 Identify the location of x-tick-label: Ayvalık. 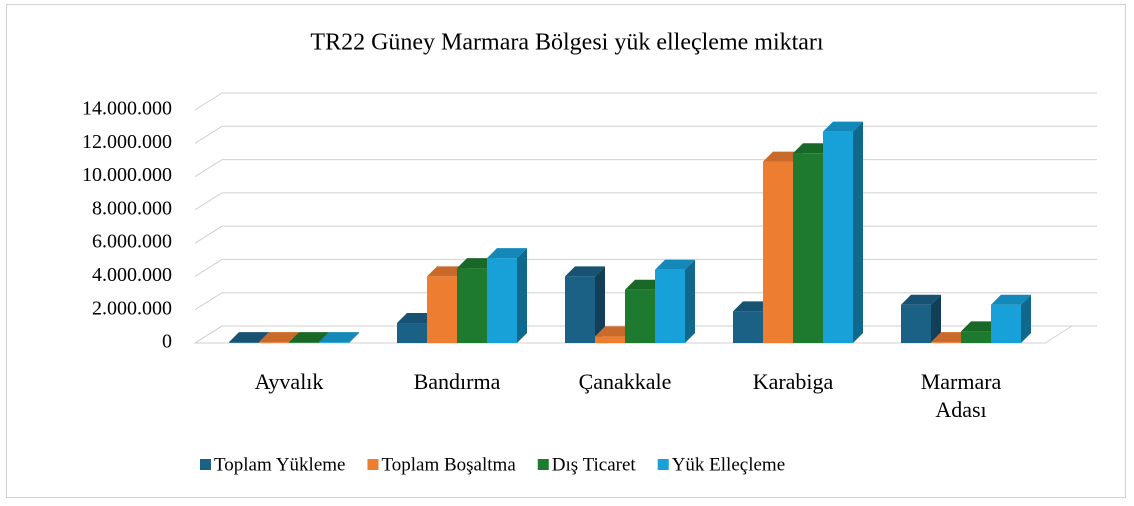
(289, 381).